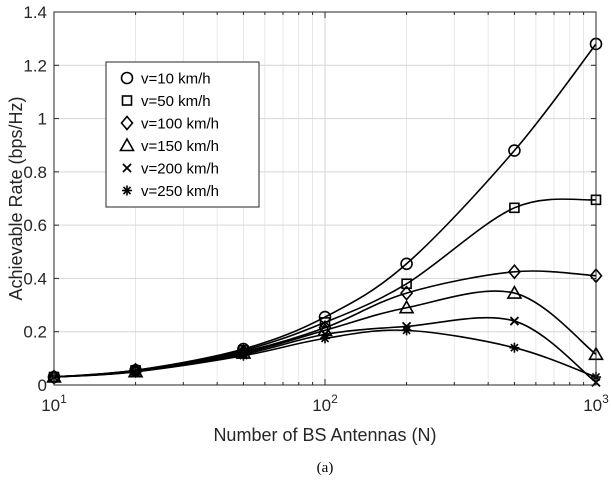 Image resolution: width=611 pixels, height=493 pixels. Describe the element at coordinates (325, 403) in the screenshot. I see `x-tick-label: 10²` at that location.